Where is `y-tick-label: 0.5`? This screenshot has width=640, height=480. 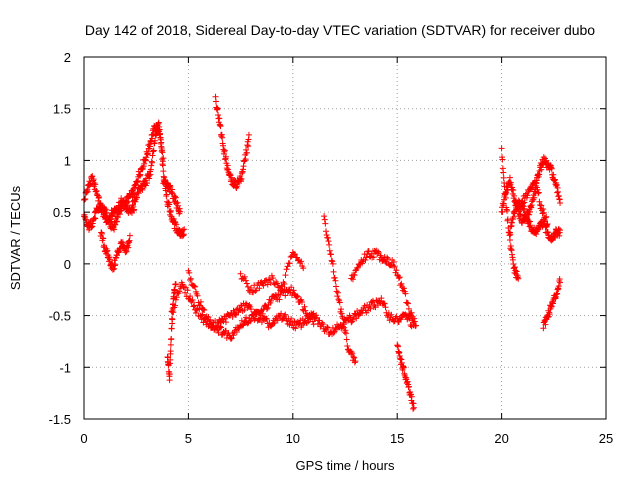 y-tick-label: 0.5 is located at coordinates (62, 212).